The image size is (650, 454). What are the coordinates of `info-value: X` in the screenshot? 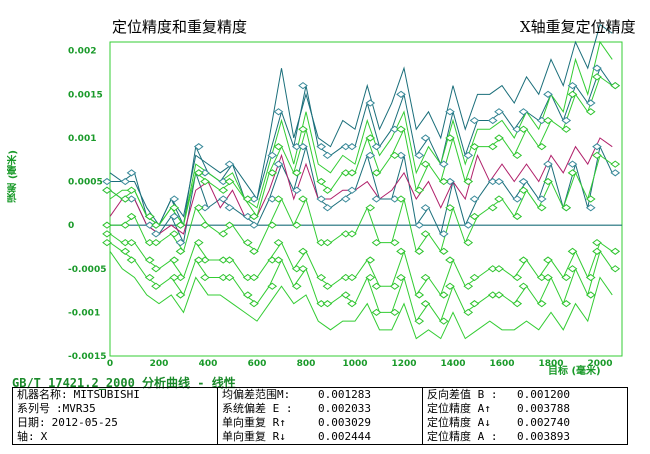 It's located at (44, 436).